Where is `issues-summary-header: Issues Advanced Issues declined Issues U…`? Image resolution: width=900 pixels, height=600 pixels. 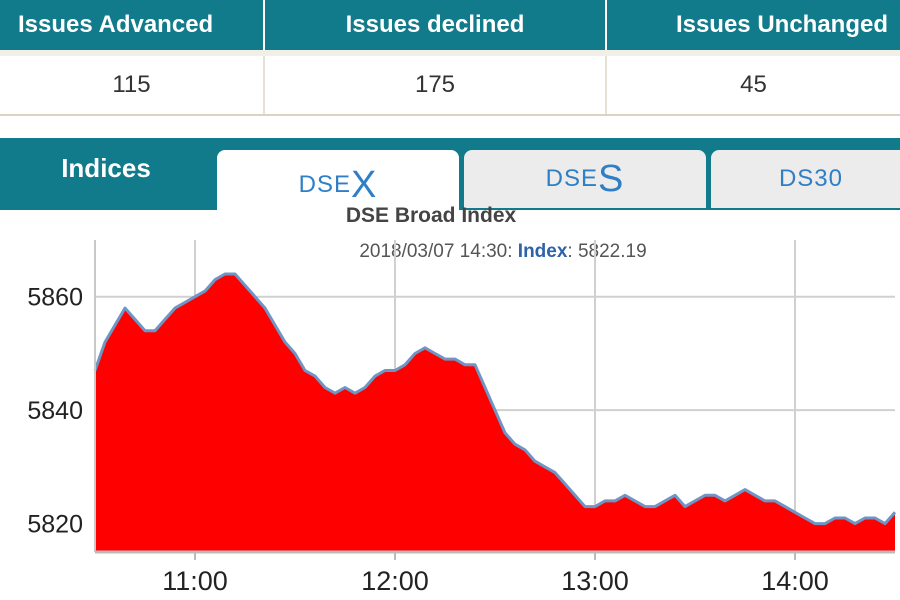
issues-summary-header: Issues Advanced Issues declined Issues U… is located at coordinates (450, 25).